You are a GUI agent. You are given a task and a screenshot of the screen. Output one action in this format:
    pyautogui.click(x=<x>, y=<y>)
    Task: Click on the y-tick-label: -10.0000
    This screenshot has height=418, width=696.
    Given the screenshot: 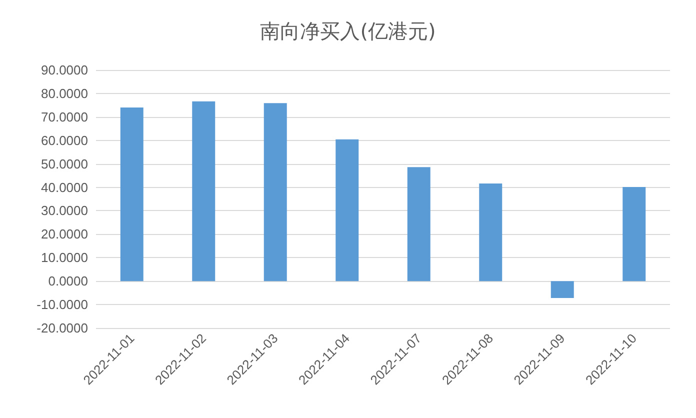 What is the action you would take?
    pyautogui.click(x=62, y=304)
    